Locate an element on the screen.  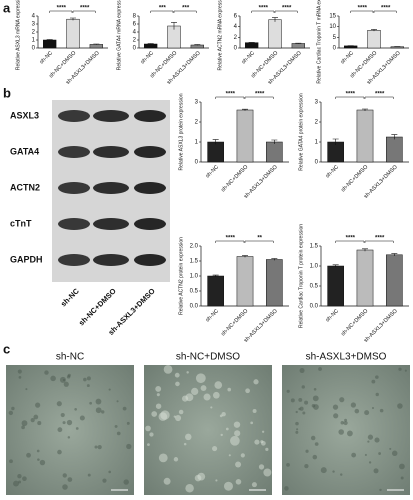
y-tick-label: 1.0 is located at coordinates (194, 277).